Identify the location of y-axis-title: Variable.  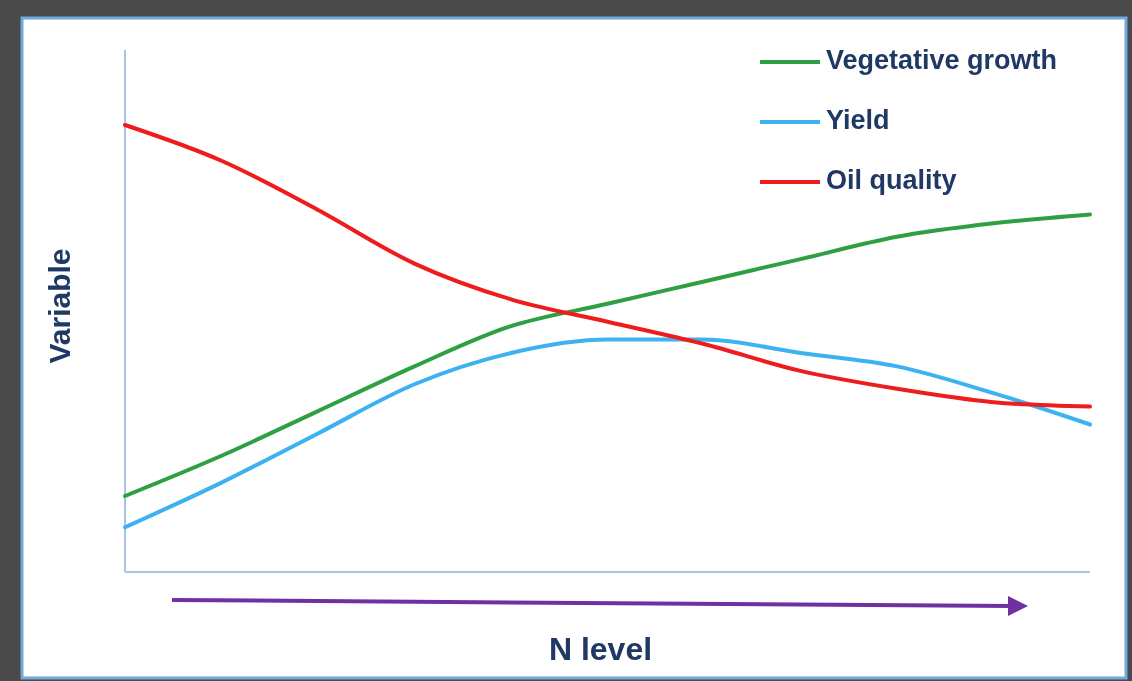
(59, 306).